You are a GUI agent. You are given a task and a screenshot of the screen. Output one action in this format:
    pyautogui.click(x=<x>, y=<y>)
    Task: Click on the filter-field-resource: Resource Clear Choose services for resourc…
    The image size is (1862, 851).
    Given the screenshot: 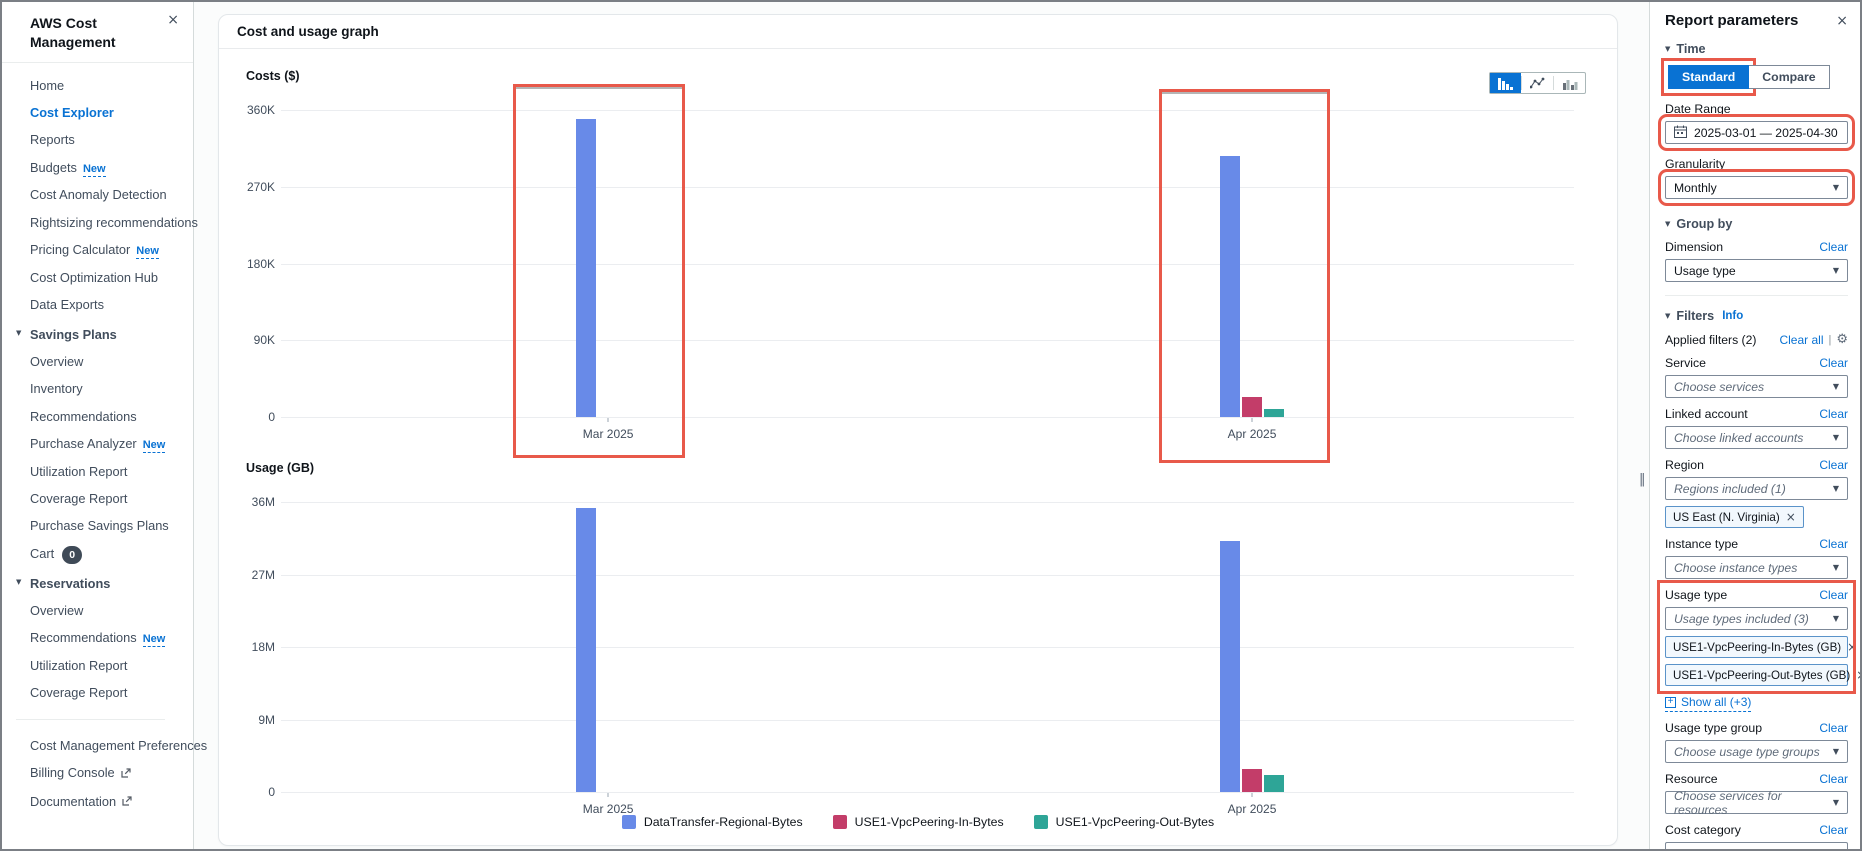 What is the action you would take?
    pyautogui.click(x=1756, y=794)
    